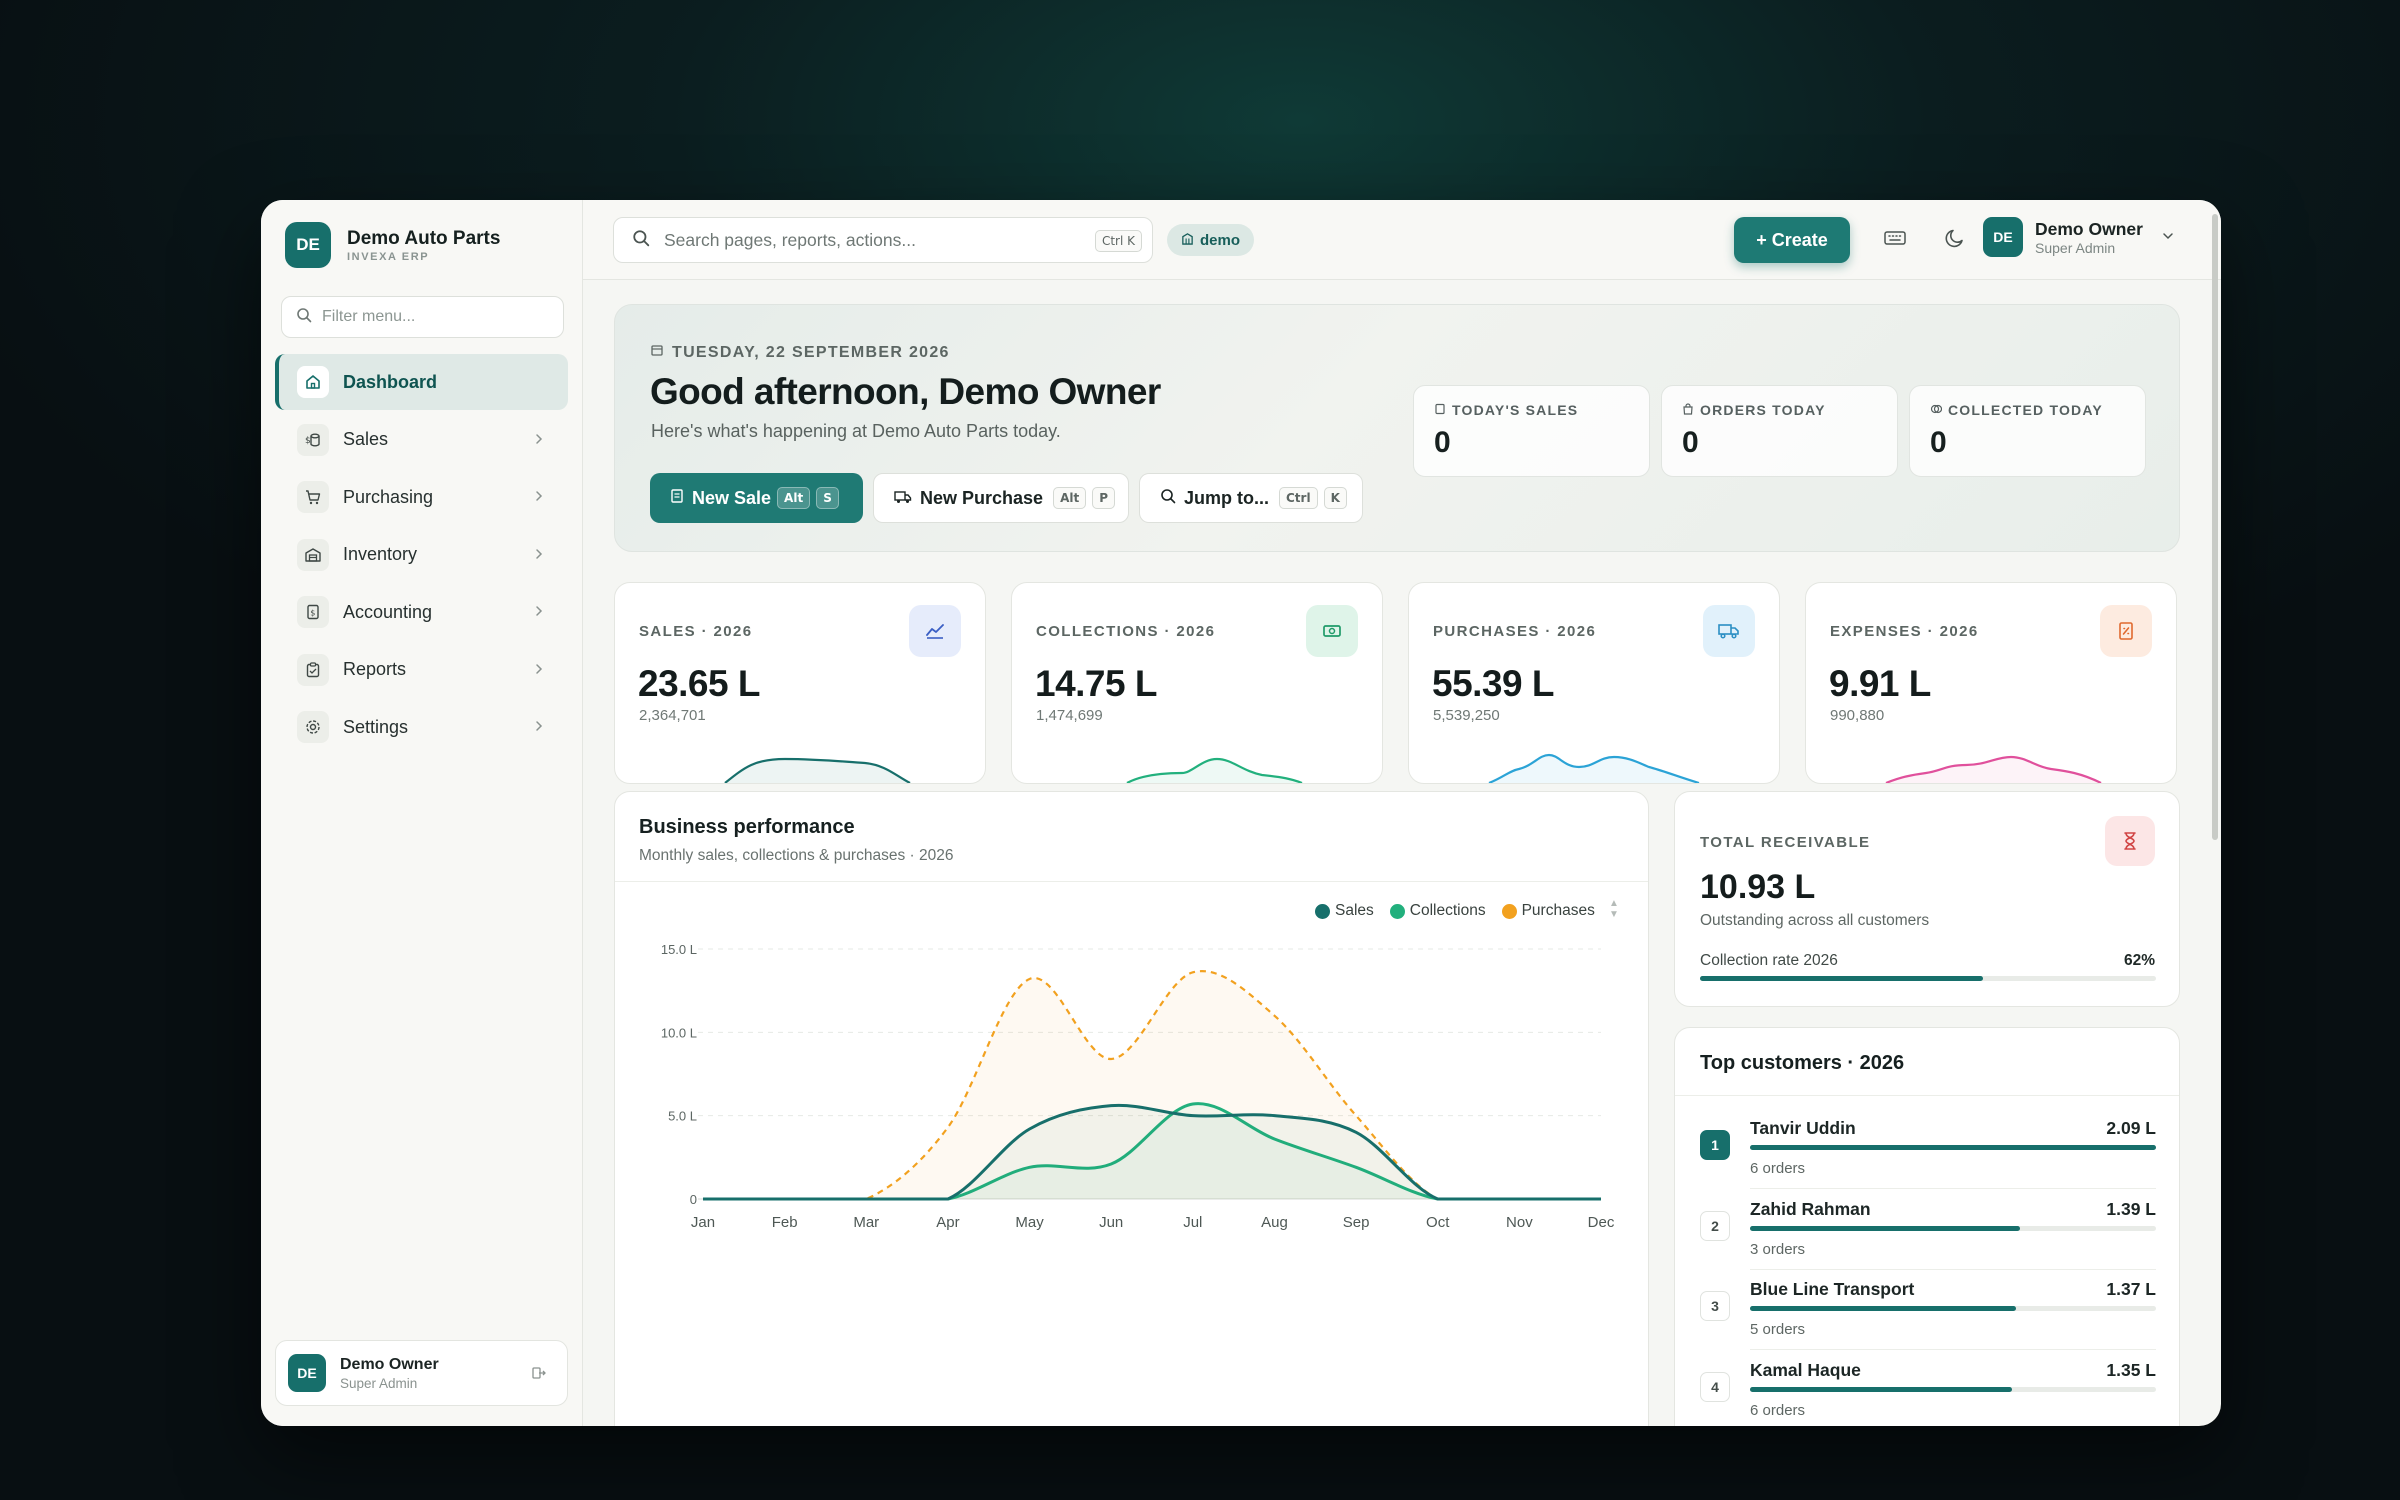  What do you see at coordinates (1758, 887) in the screenshot?
I see `receivable-value: 10.93 L` at bounding box center [1758, 887].